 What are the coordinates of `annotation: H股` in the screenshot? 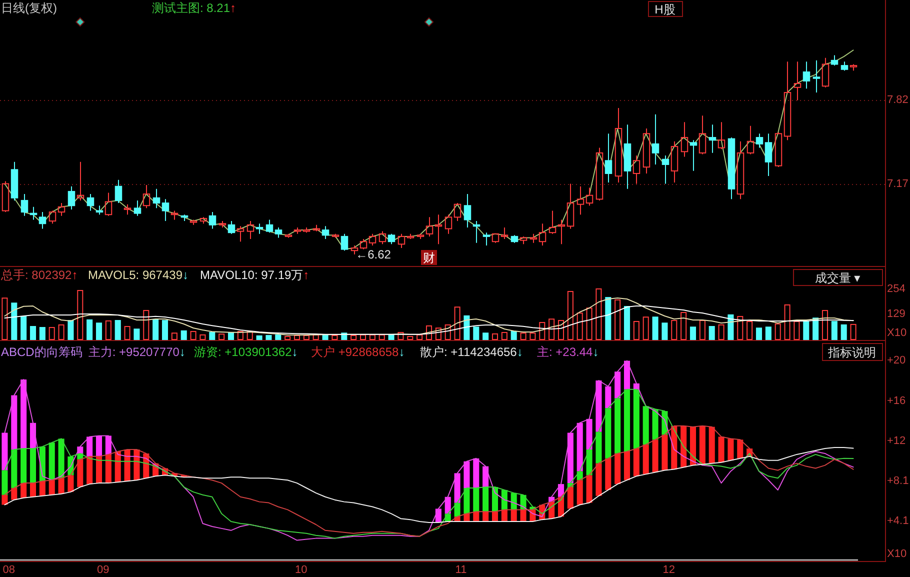 It's located at (665, 9).